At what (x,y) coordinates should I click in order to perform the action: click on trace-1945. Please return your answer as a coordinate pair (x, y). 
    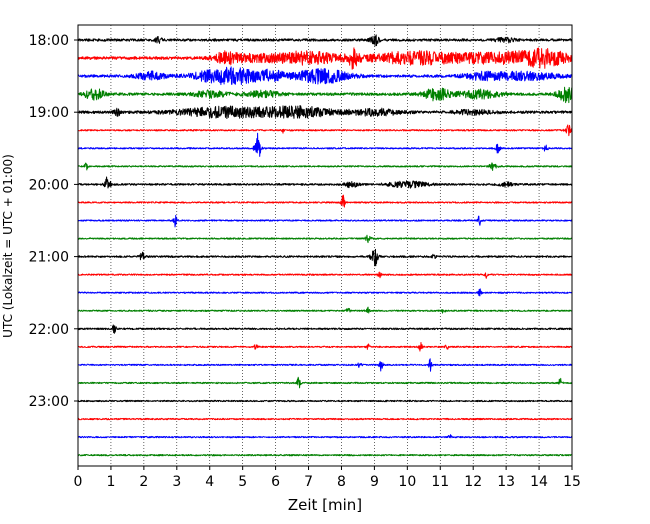
    Looking at the image, I should click on (325, 166).